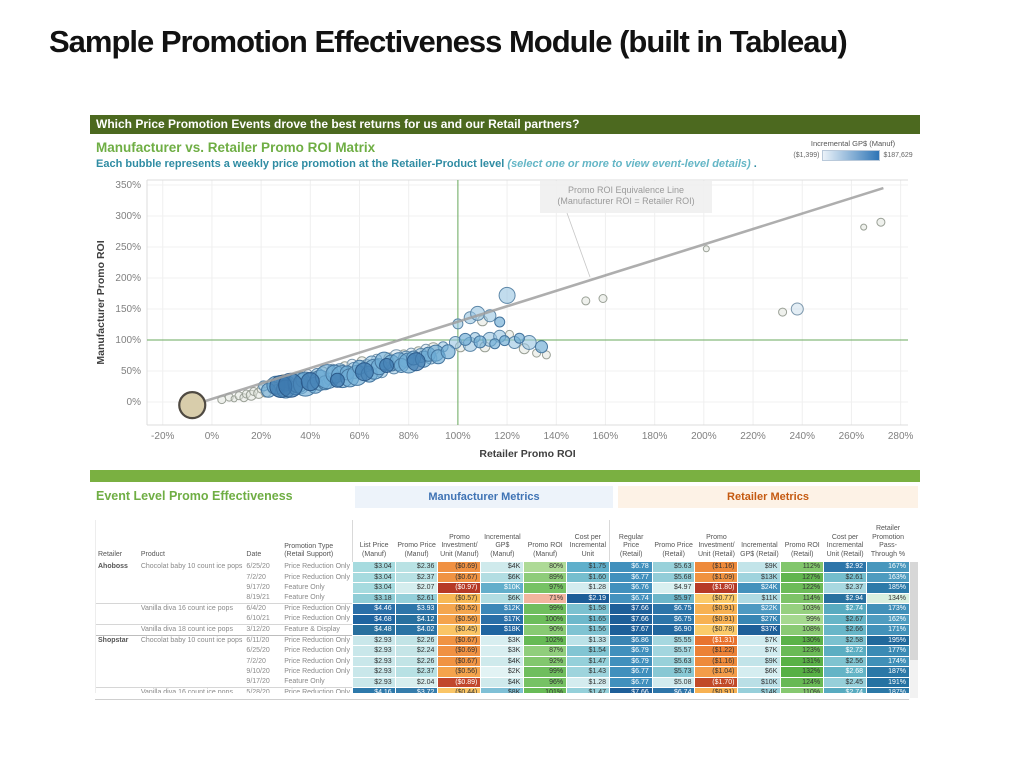  What do you see at coordinates (588, 609) in the screenshot?
I see `metric-cell: $1.58` at bounding box center [588, 609].